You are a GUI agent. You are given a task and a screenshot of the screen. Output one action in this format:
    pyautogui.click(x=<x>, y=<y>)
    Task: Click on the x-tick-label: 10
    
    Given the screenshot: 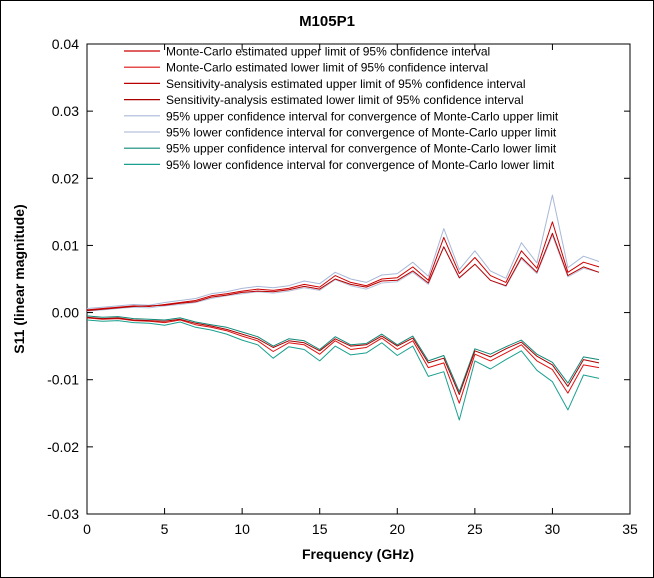 What is the action you would take?
    pyautogui.click(x=242, y=529)
    